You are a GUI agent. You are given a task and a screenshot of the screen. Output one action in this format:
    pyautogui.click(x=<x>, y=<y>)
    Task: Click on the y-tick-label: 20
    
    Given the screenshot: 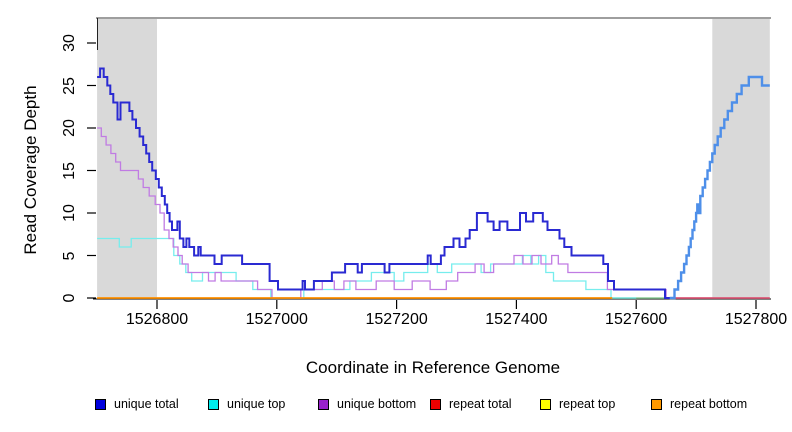 What is the action you would take?
    pyautogui.click(x=69, y=128)
    